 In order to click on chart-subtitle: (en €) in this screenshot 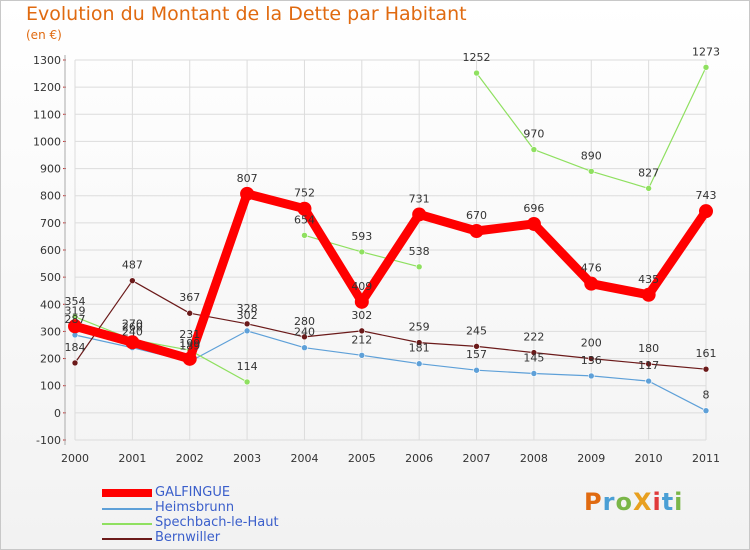, I will do `click(44, 35)`.